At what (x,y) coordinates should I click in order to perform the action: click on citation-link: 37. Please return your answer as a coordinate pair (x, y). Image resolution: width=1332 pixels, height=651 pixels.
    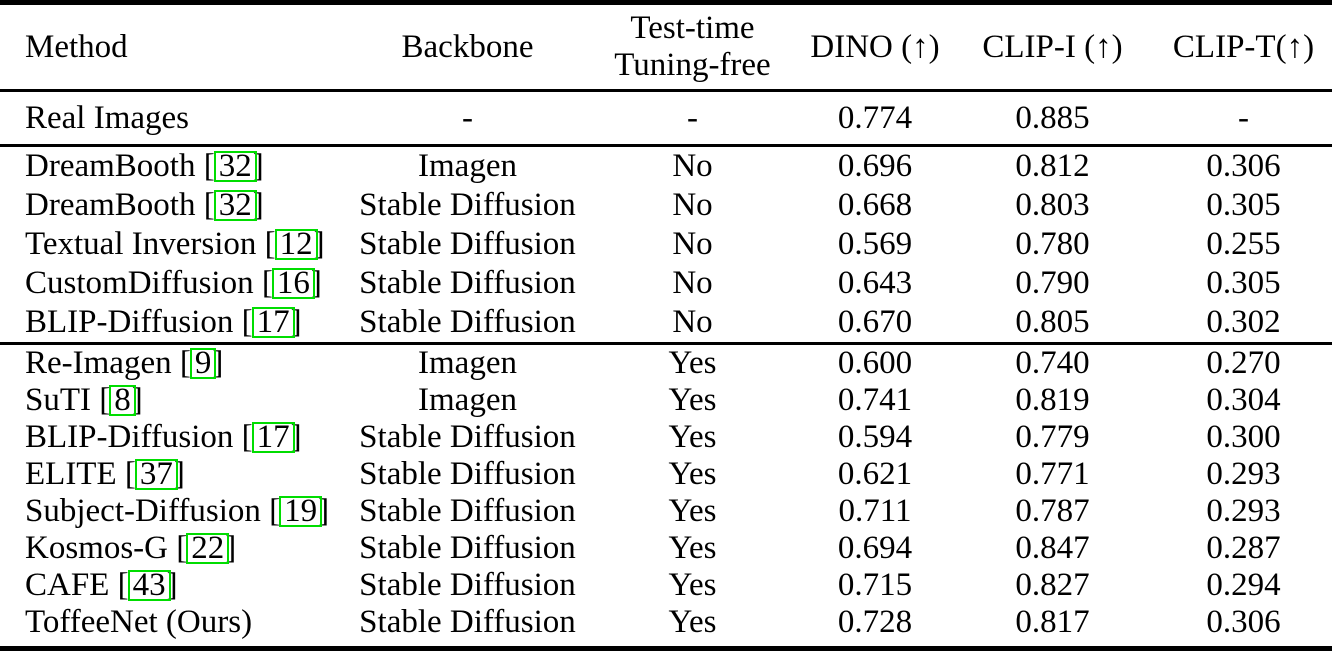
    Looking at the image, I should click on (156, 474).